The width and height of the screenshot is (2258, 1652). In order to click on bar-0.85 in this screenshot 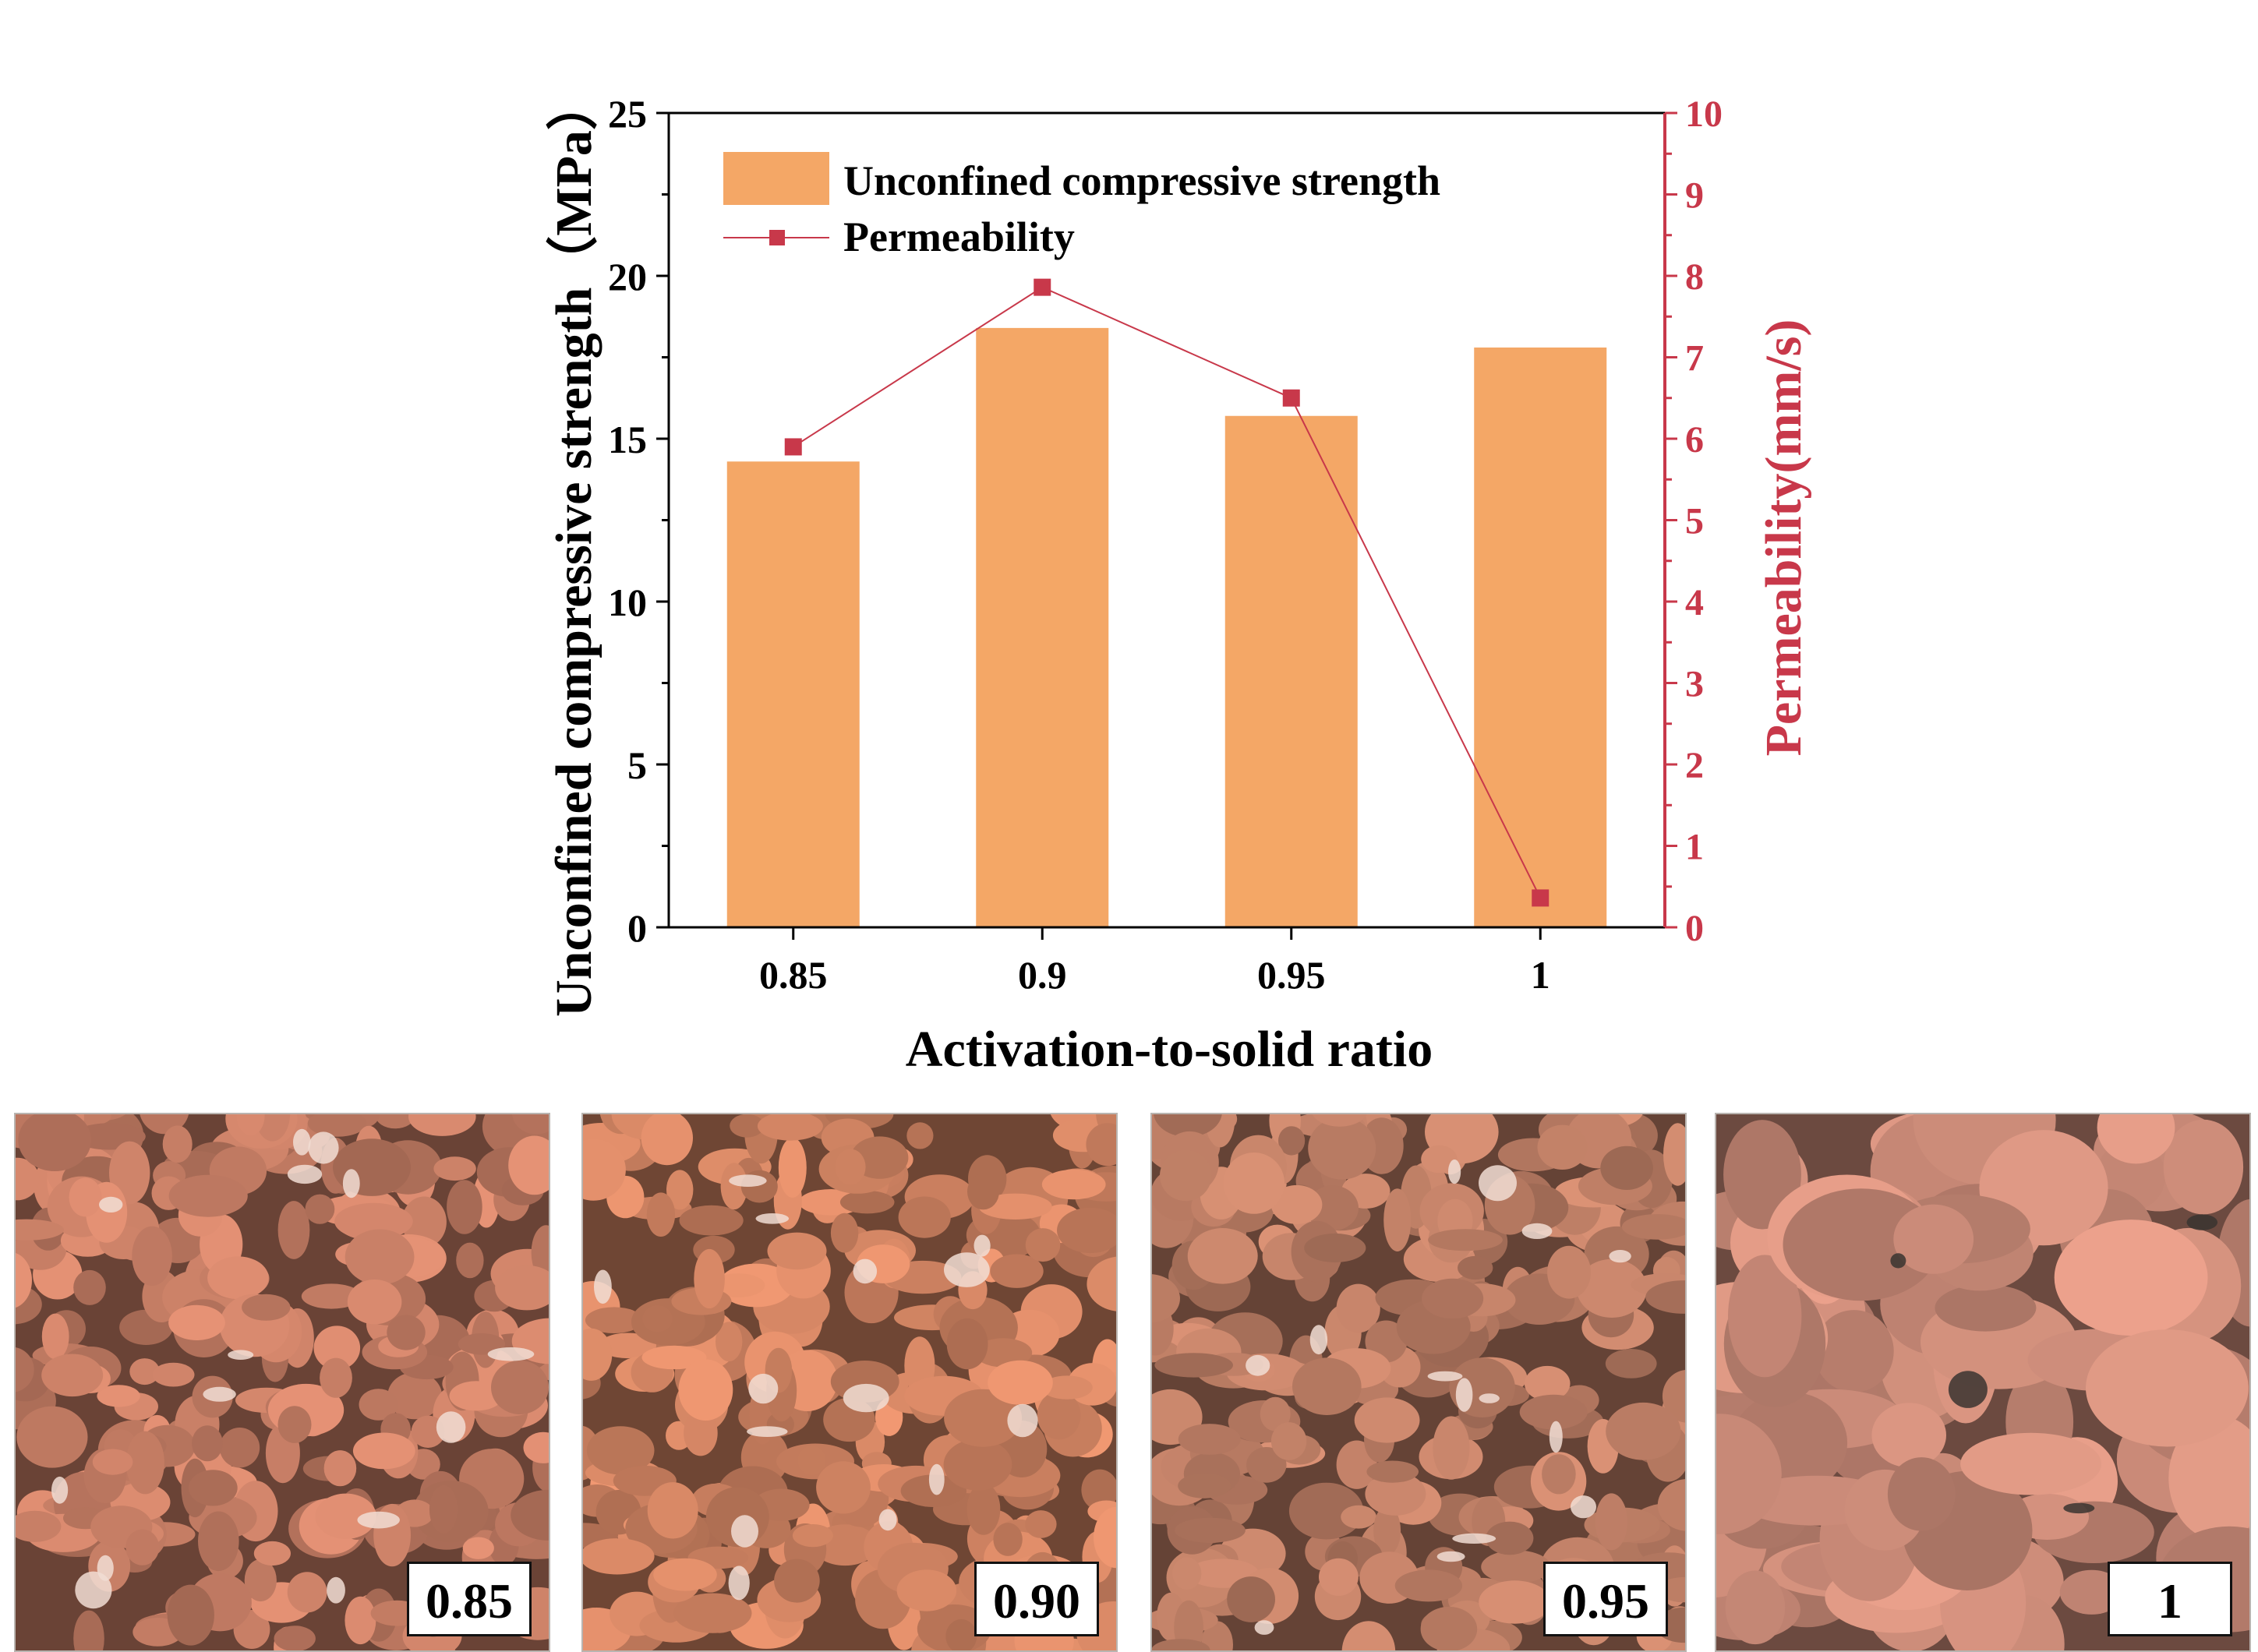, I will do `click(793, 694)`.